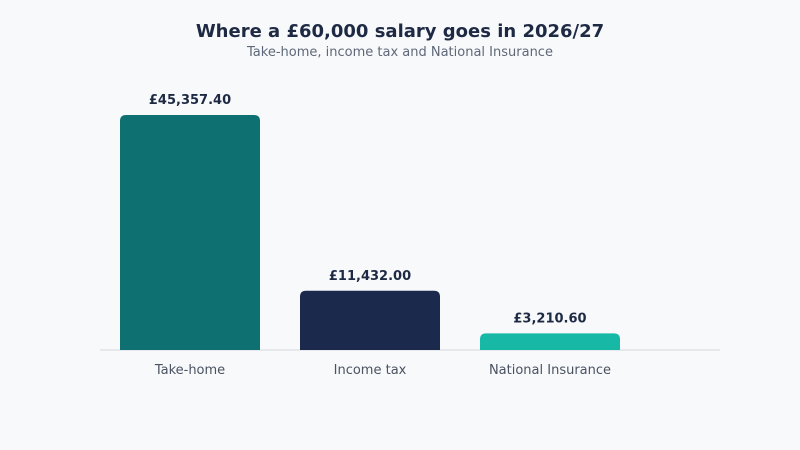 The height and width of the screenshot is (450, 800). Describe the element at coordinates (370, 370) in the screenshot. I see `category-label: Income tax` at that location.